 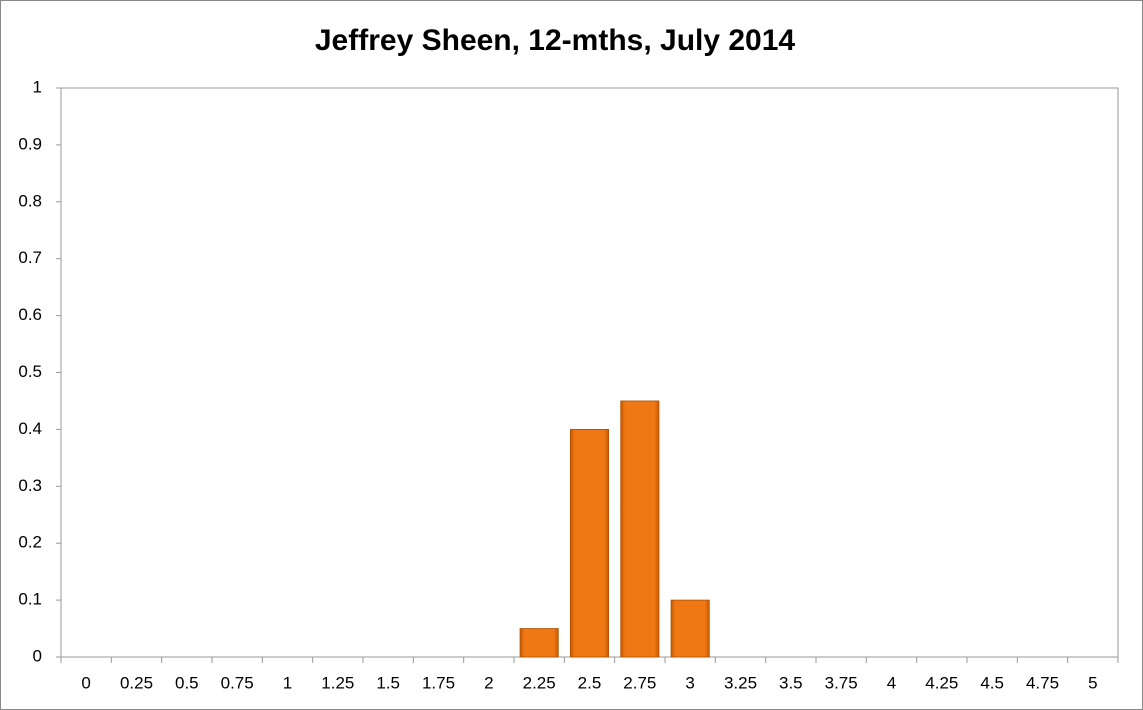 I want to click on x-tick-label: 1, so click(x=287, y=682).